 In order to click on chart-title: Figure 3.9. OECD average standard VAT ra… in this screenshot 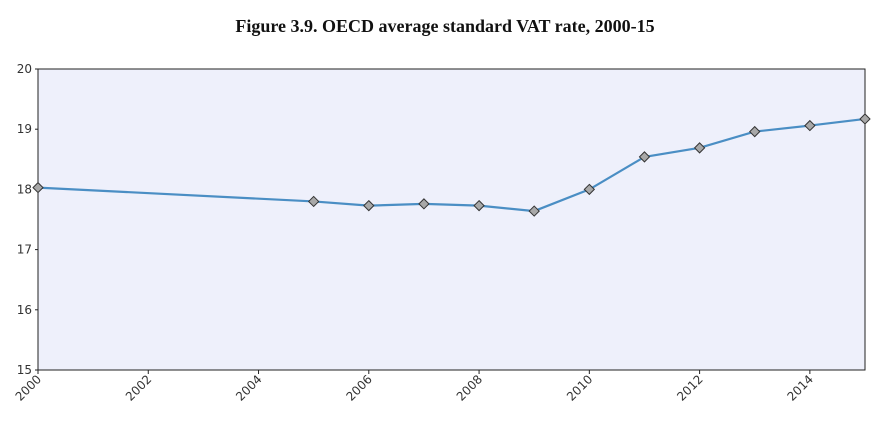, I will do `click(444, 26)`.